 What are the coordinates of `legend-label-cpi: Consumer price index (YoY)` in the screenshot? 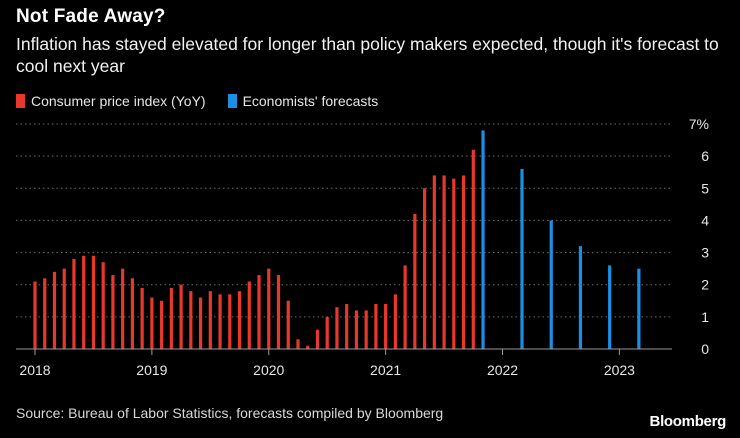 It's located at (118, 101).